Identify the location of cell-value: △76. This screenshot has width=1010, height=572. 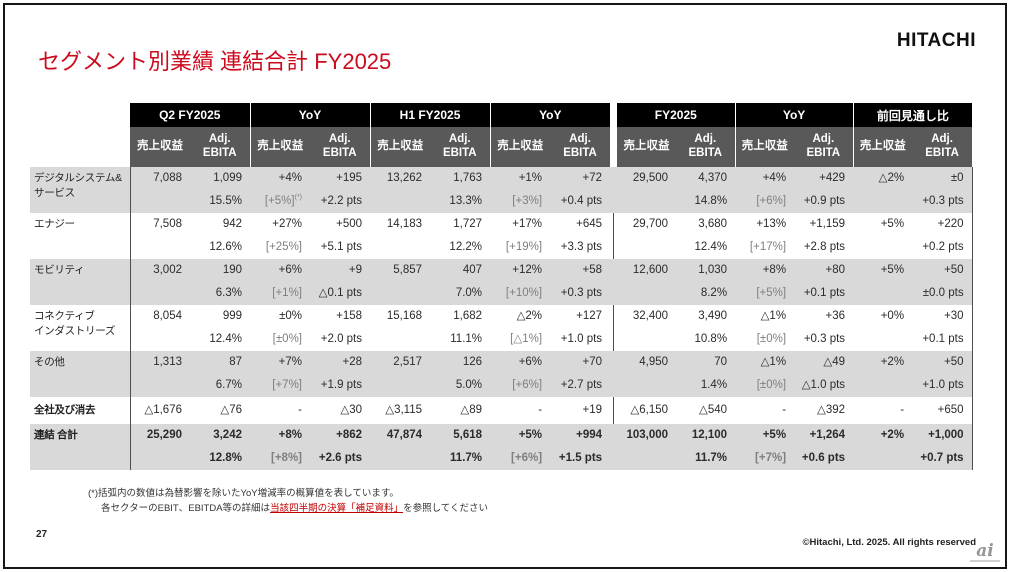
(231, 410).